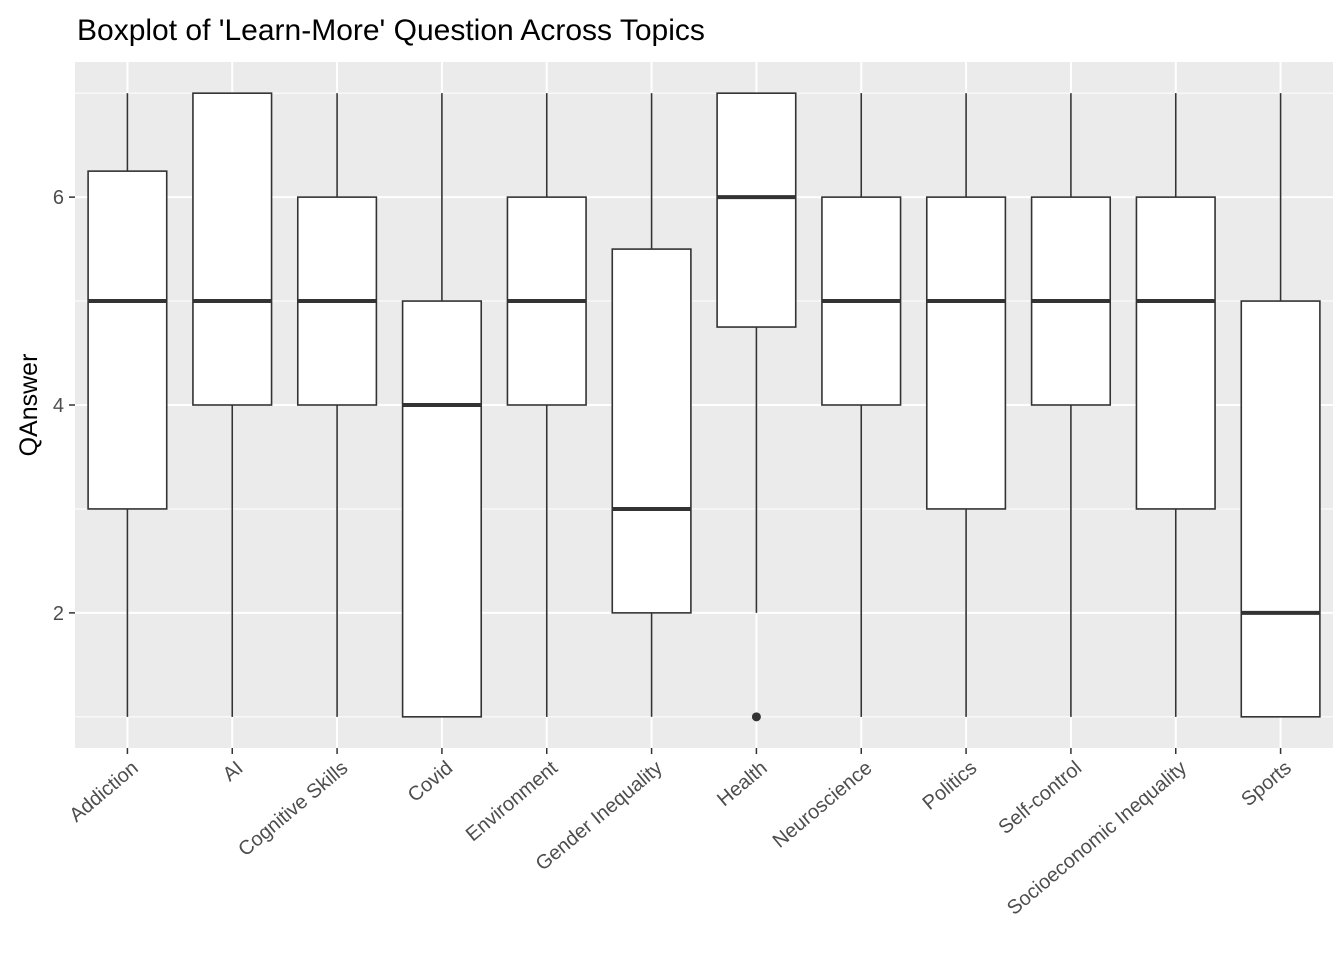  Describe the element at coordinates (756, 407) in the screenshot. I see `box-health` at that location.